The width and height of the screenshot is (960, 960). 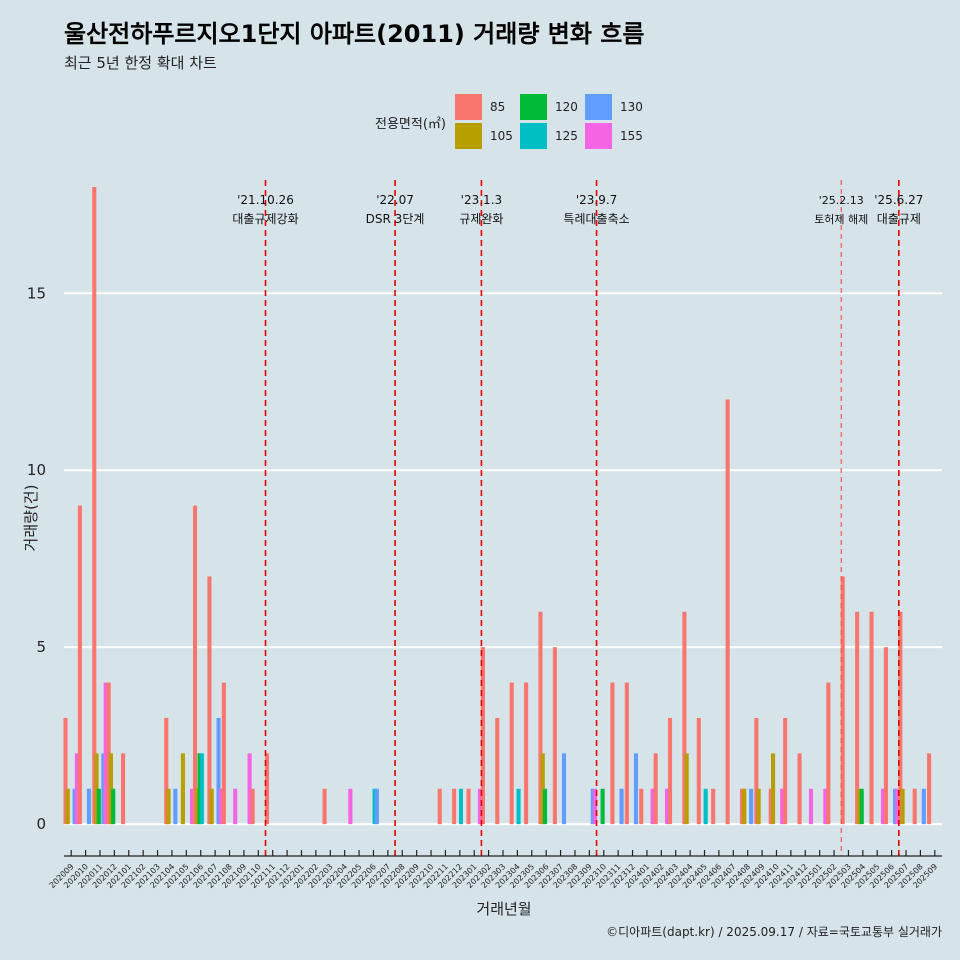 What do you see at coordinates (41, 824) in the screenshot?
I see `y-tick-label: 0` at bounding box center [41, 824].